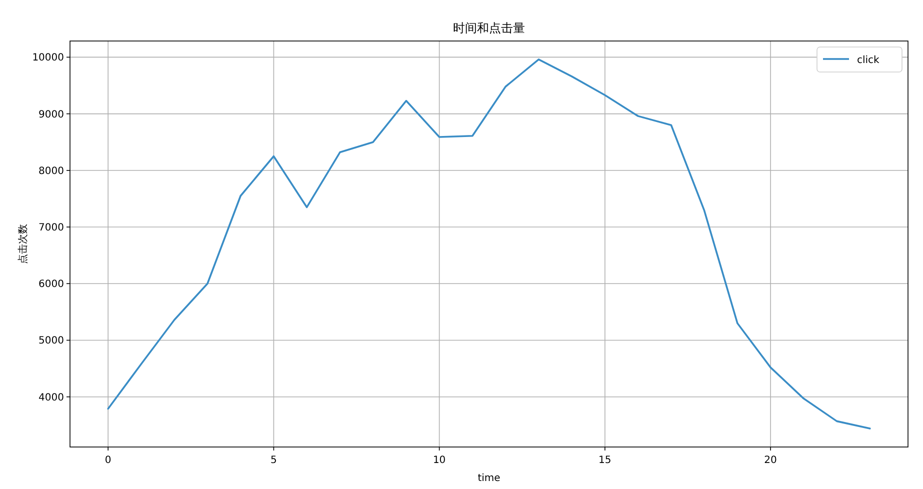 This screenshot has width=923, height=489. Describe the element at coordinates (51, 114) in the screenshot. I see `y-tick-label: 9000` at that location.